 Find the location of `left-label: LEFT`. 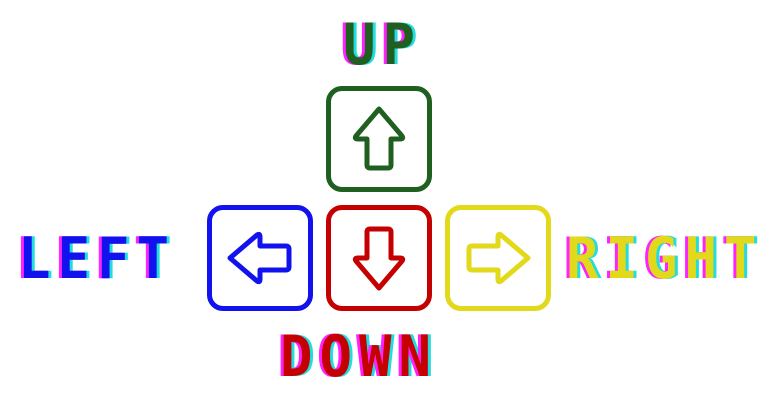

left-label: LEFT is located at coordinates (97, 259).